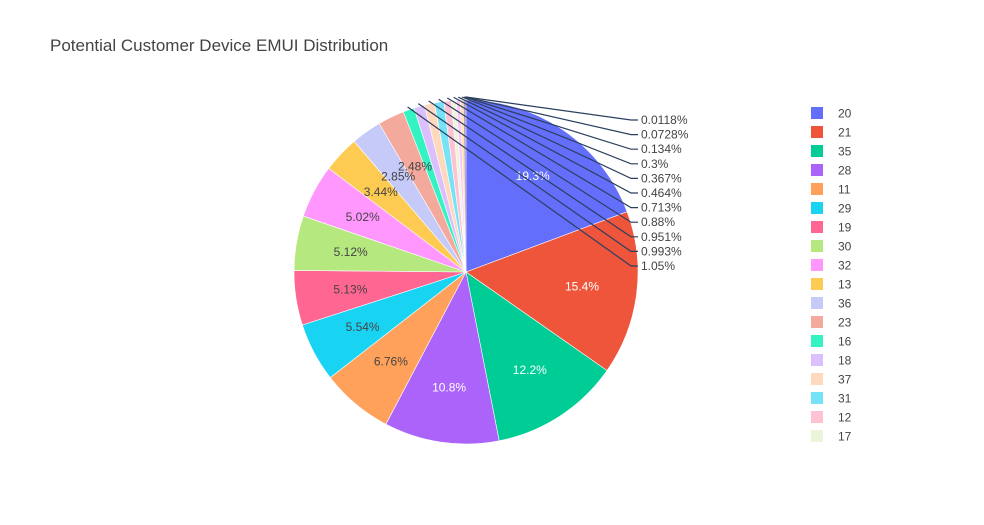 The height and width of the screenshot is (525, 984). What do you see at coordinates (844, 190) in the screenshot?
I see `legend-label: 11` at bounding box center [844, 190].